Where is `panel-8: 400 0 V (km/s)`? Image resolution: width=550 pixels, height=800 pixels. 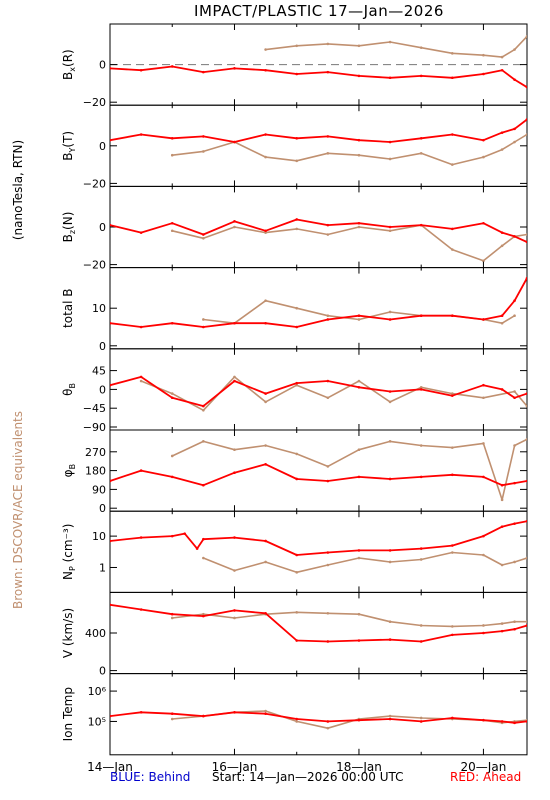
panel-8: 400 0 V (km/s) is located at coordinates (294, 634).